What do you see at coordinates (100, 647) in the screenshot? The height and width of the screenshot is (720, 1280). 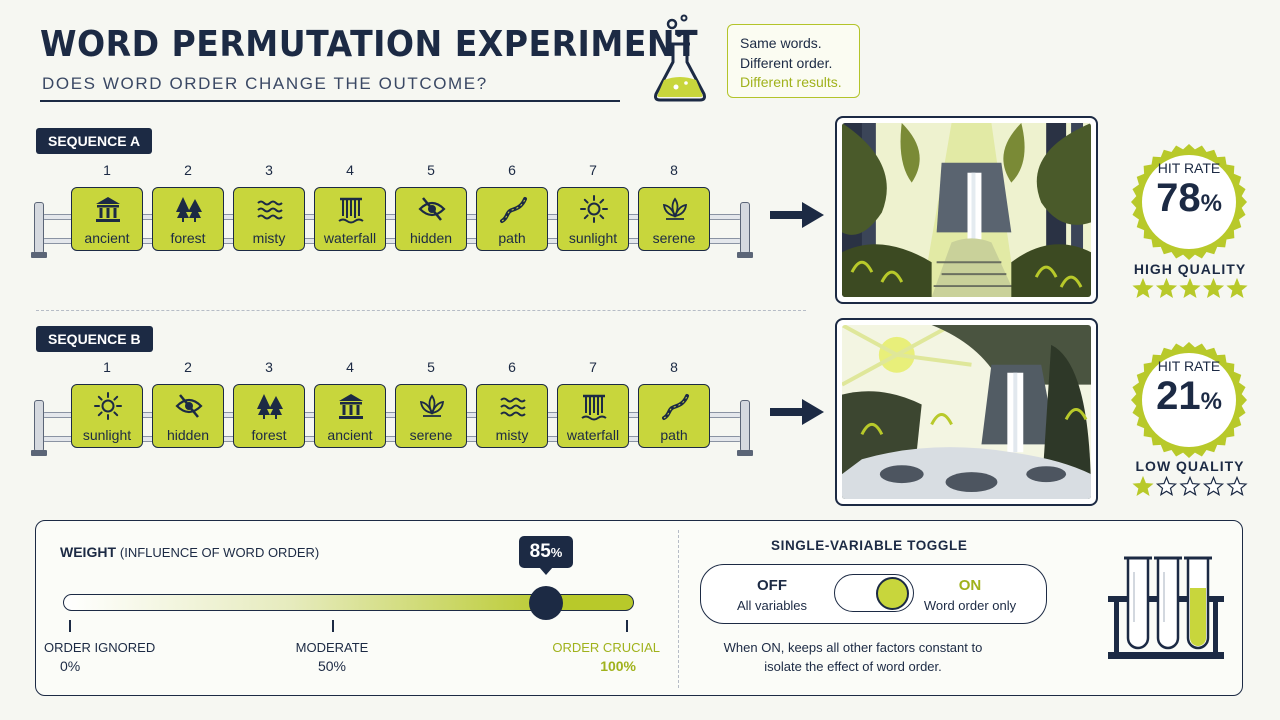 I see `scale-label-min: ORDER IGNORED` at bounding box center [100, 647].